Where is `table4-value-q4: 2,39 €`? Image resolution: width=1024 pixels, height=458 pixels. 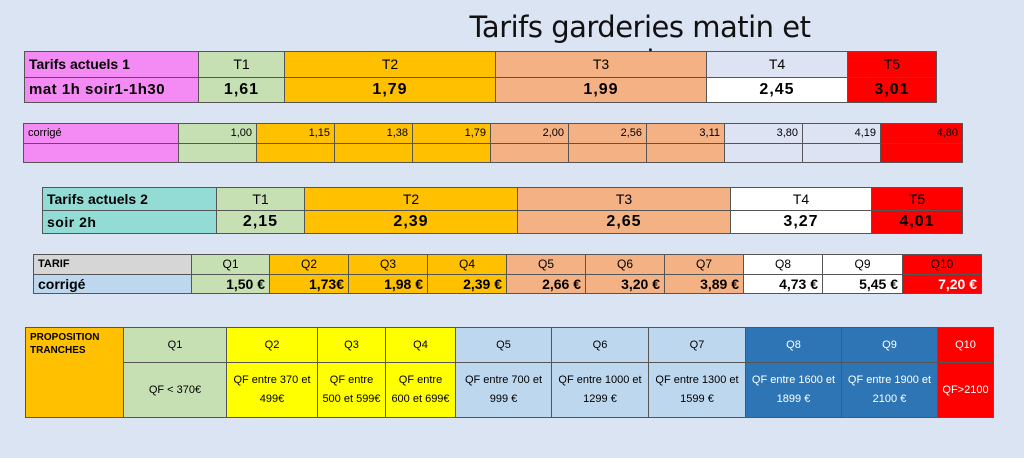
table4-value-q4: 2,39 € is located at coordinates (467, 283).